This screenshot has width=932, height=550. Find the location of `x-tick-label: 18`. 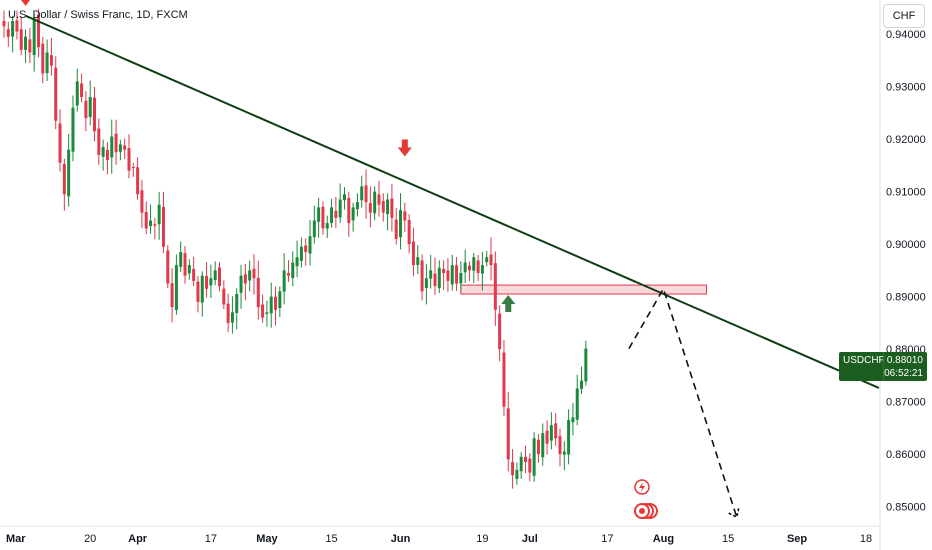

x-tick-label: 18 is located at coordinates (866, 539).